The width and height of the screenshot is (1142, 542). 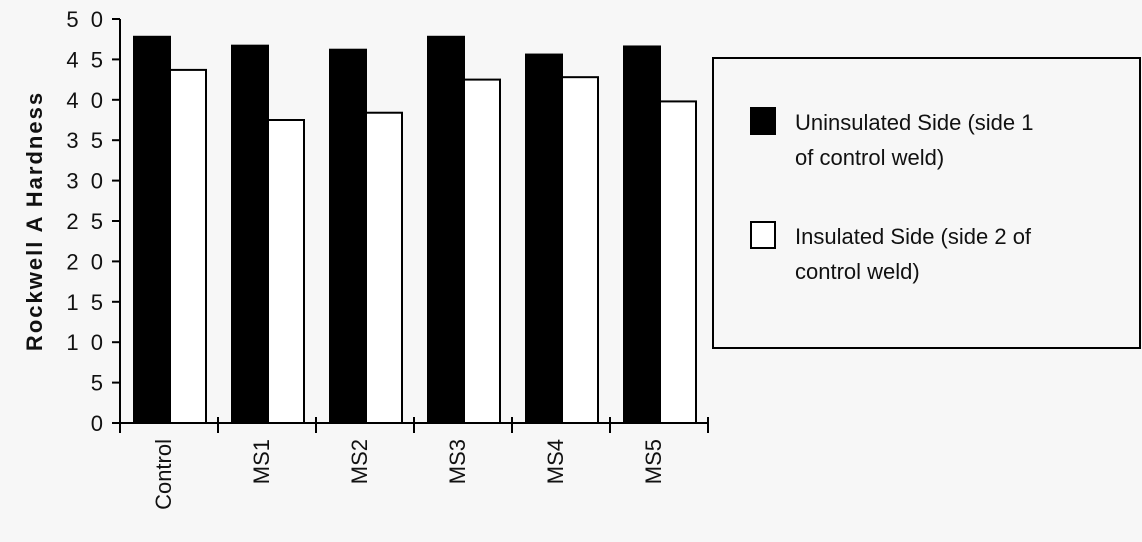 What do you see at coordinates (384, 267) in the screenshot?
I see `bar-insulated-ms2` at bounding box center [384, 267].